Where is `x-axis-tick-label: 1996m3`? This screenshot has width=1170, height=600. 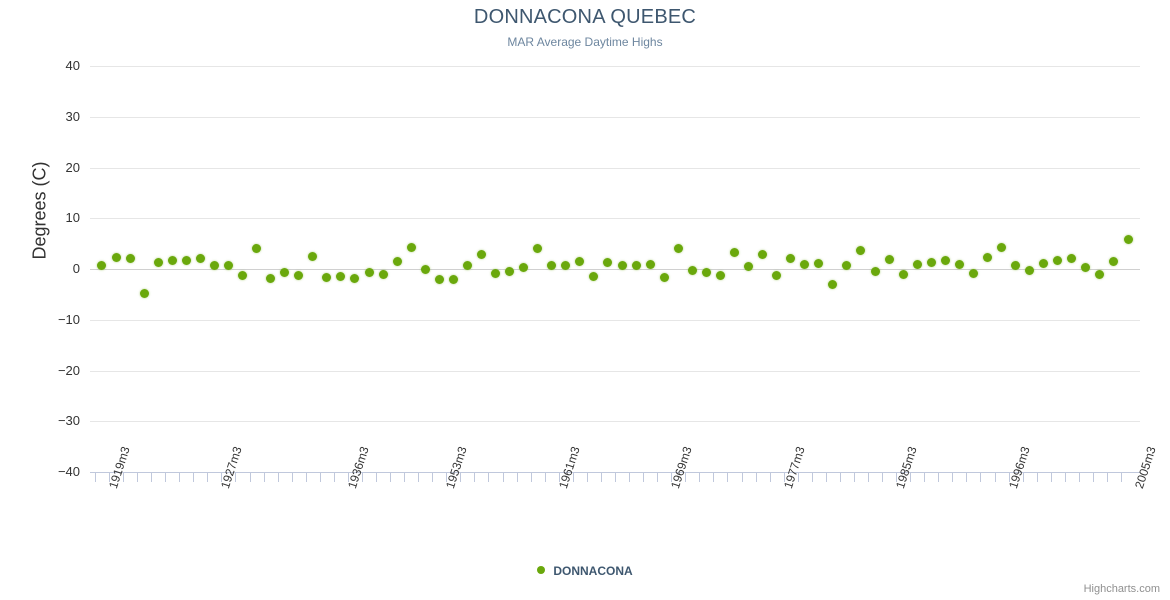 x-axis-tick-label: 1996m3 is located at coordinates (1019, 467).